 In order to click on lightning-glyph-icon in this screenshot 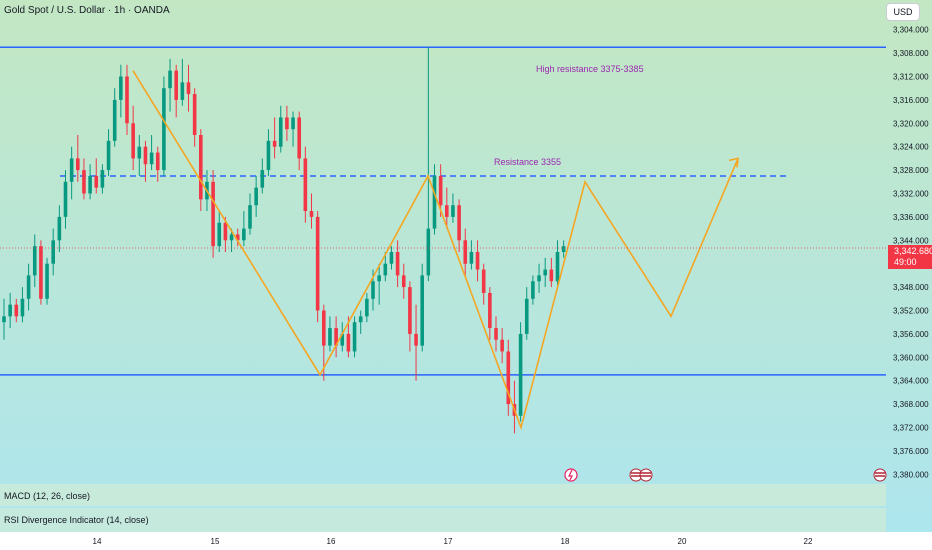, I will do `click(570, 475)`.